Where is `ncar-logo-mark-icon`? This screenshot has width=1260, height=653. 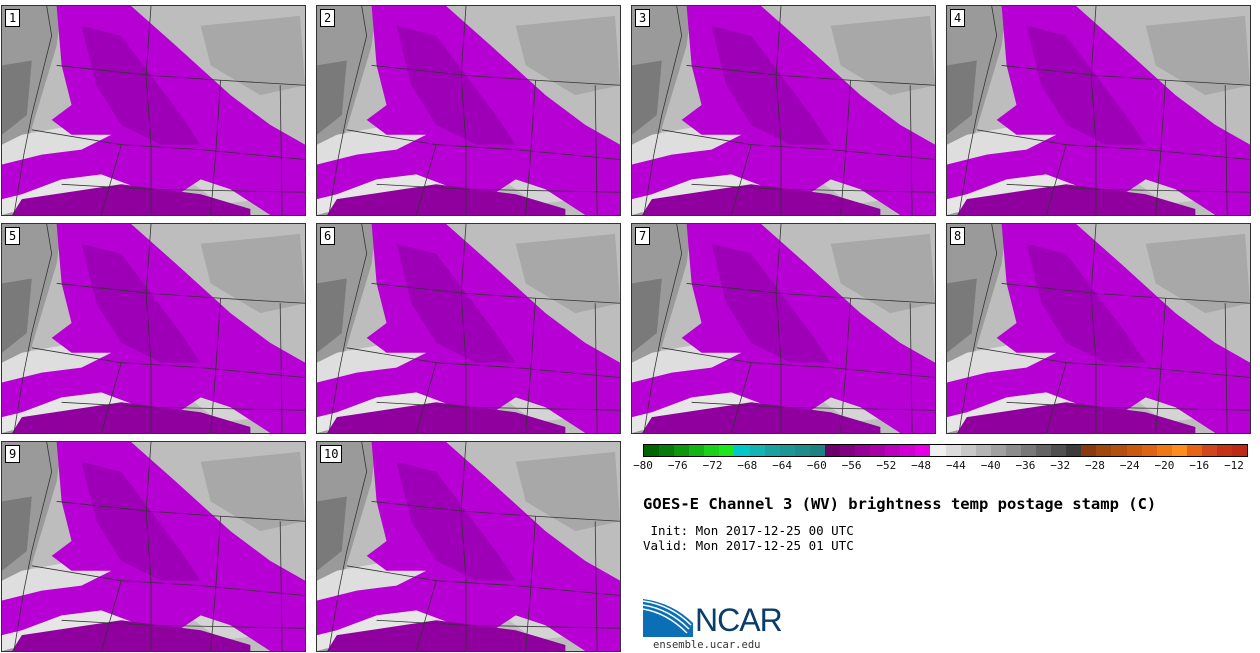
ncar-logo-mark-icon is located at coordinates (668, 618).